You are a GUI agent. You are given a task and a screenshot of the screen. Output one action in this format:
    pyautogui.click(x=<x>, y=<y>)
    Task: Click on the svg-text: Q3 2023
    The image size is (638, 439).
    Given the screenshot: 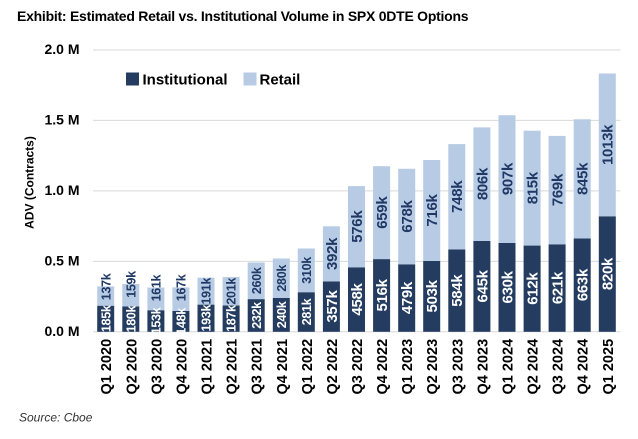 What is the action you would take?
    pyautogui.click(x=458, y=367)
    